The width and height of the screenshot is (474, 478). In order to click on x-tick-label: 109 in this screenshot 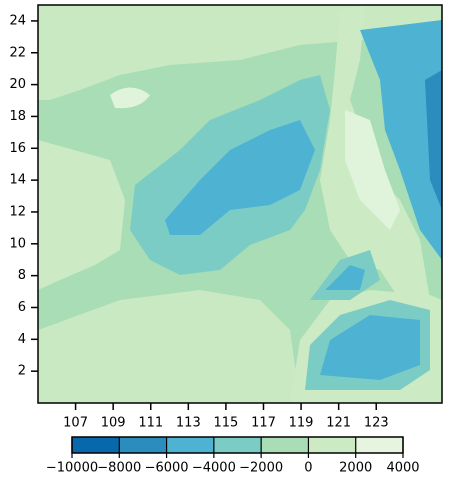, I will do `click(113, 423)`.